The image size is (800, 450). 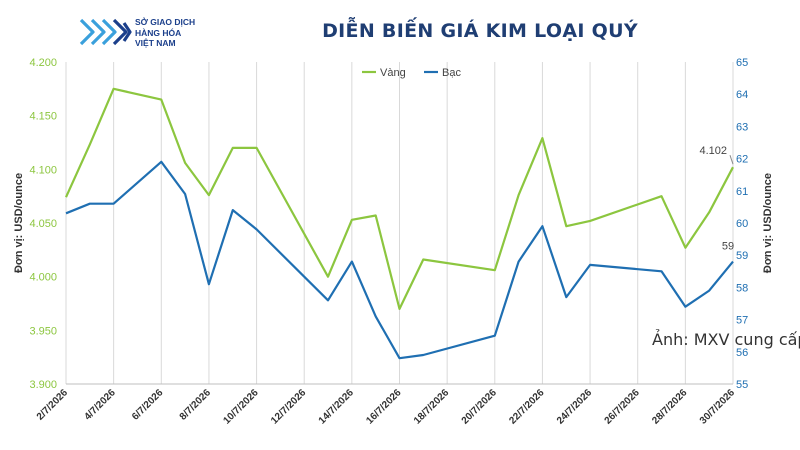 I want to click on logo-text: SỞ GIAO DỊCH HÀNG HÓA VIỆT NAM, so click(x=165, y=33).